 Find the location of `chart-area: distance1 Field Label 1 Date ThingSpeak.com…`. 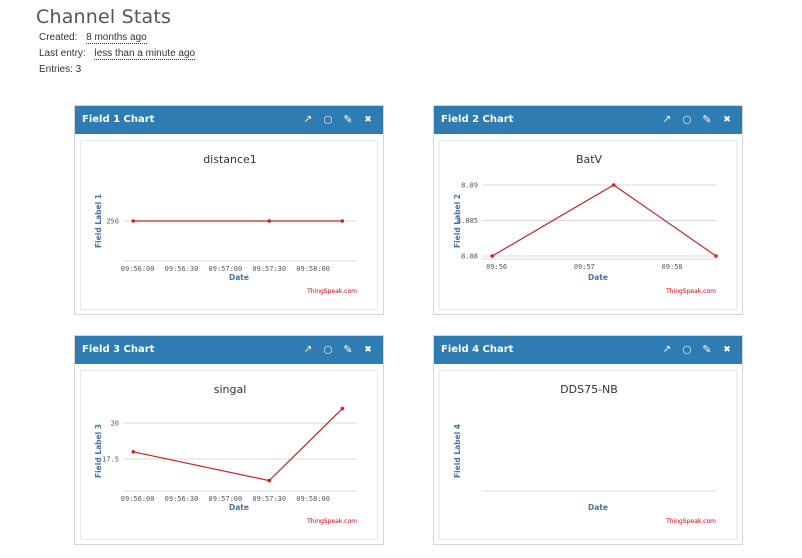

chart-area: distance1 Field Label 1 Date ThingSpeak.com… is located at coordinates (229, 225).